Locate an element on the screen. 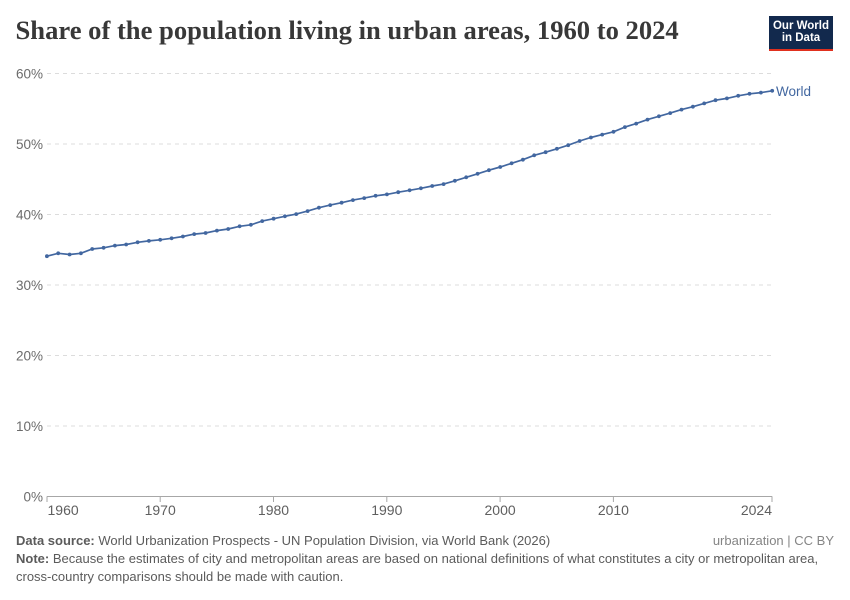 This screenshot has height=600, width=850. svg-text: 1960 is located at coordinates (63, 510).